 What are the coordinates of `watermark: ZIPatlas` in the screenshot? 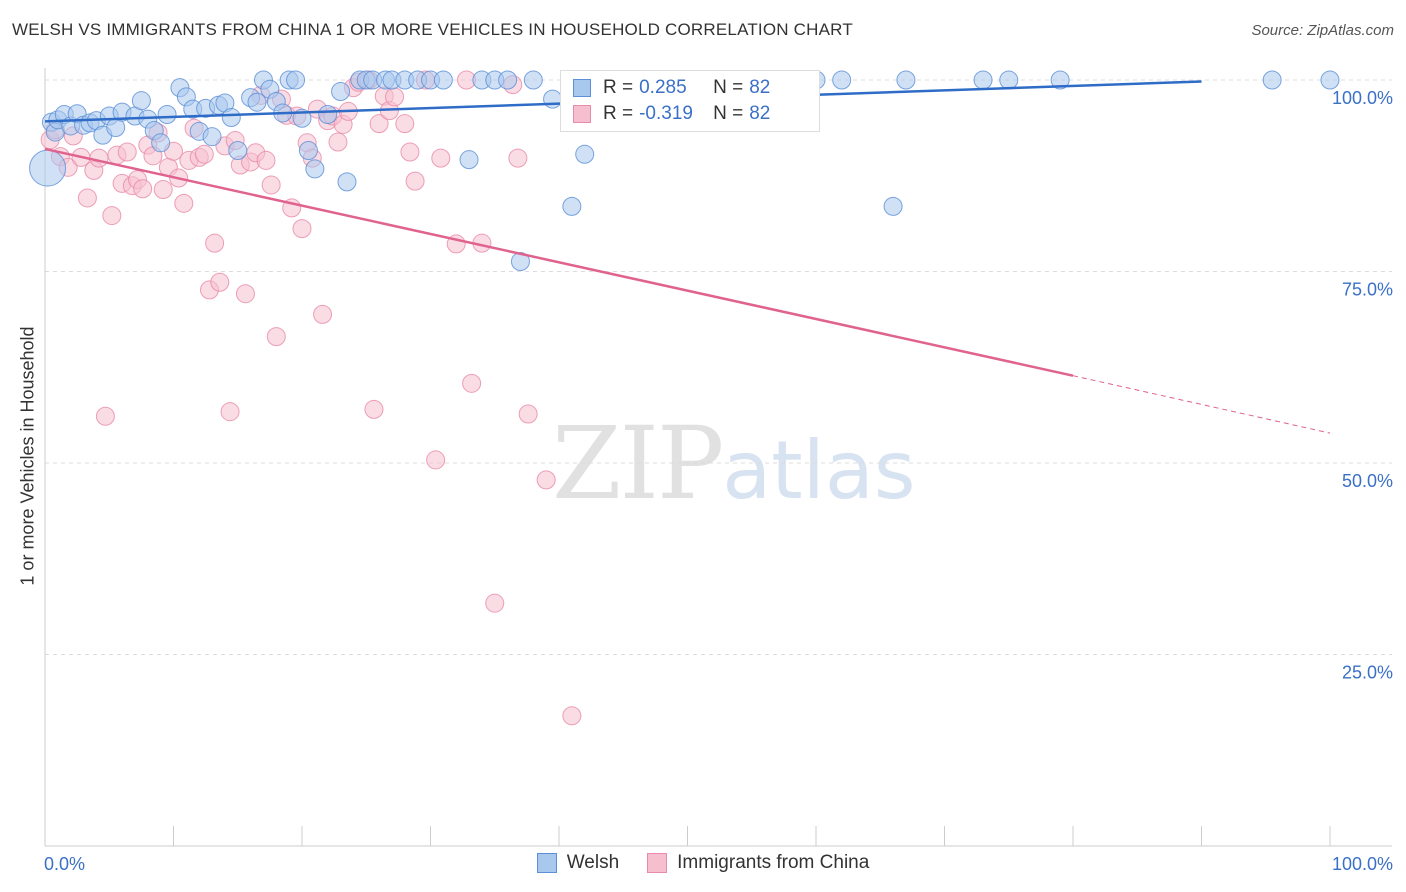 It's located at (734, 463).